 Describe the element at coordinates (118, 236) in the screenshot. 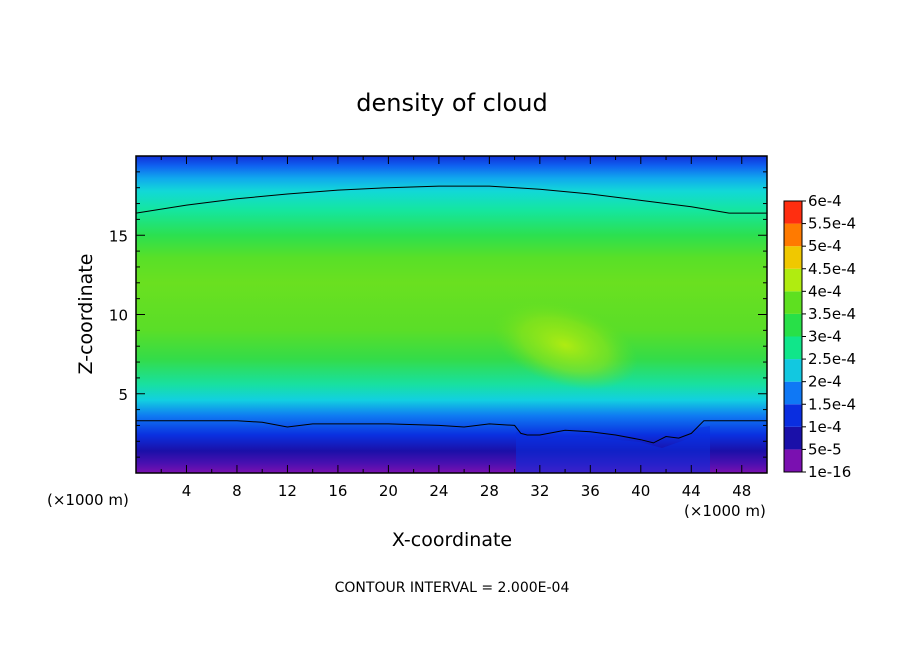

I see `y-tick-label: 15` at that location.